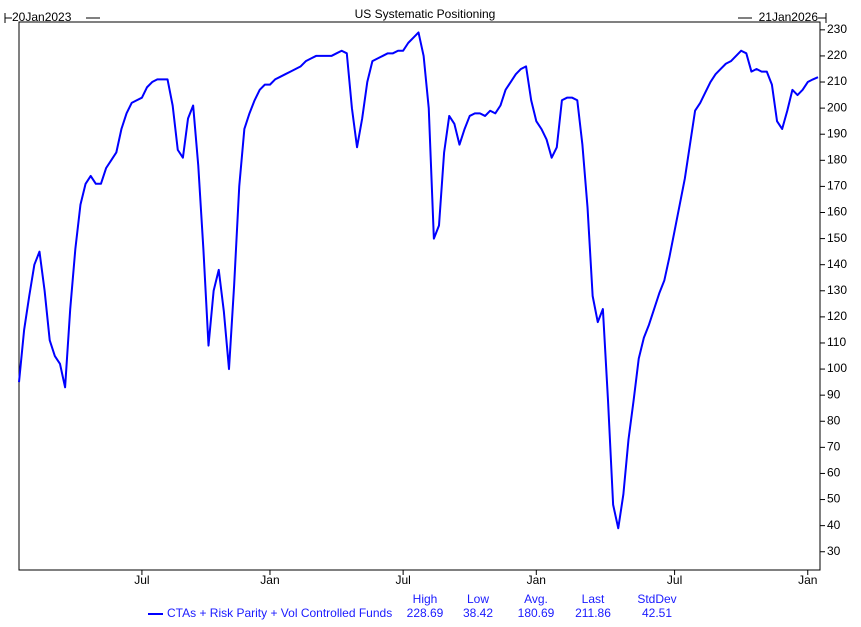  I want to click on y-tick-label: 210, so click(837, 81).